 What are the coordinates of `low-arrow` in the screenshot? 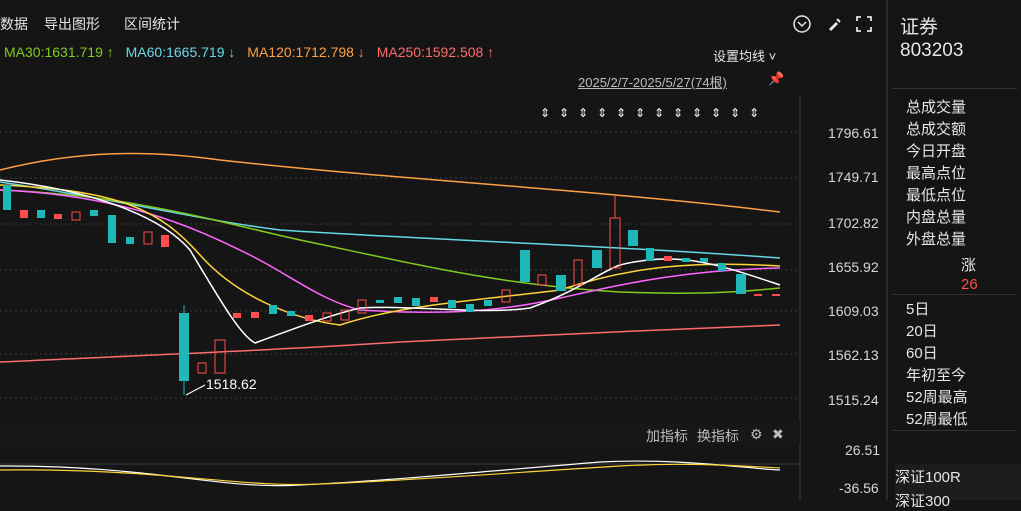 It's located at (195, 390).